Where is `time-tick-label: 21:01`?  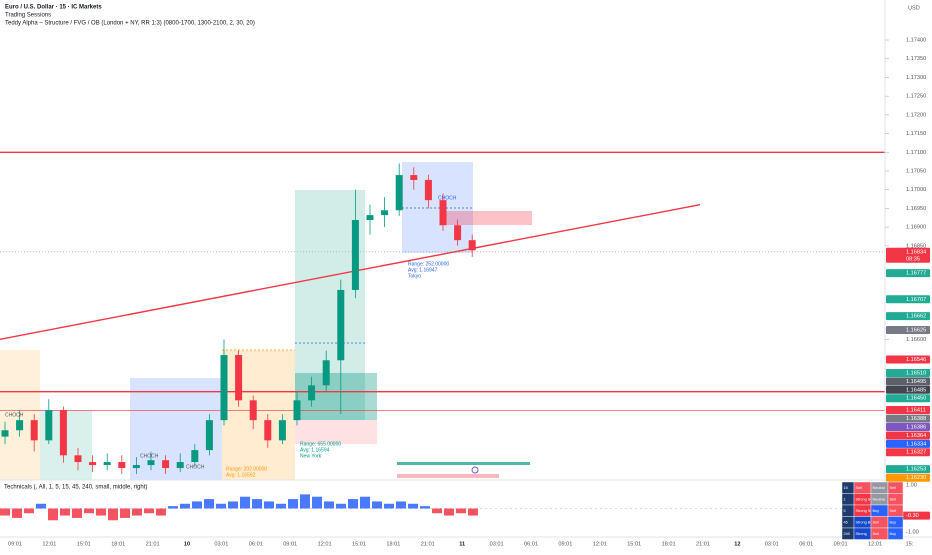
time-tick-label: 21:01 is located at coordinates (703, 544).